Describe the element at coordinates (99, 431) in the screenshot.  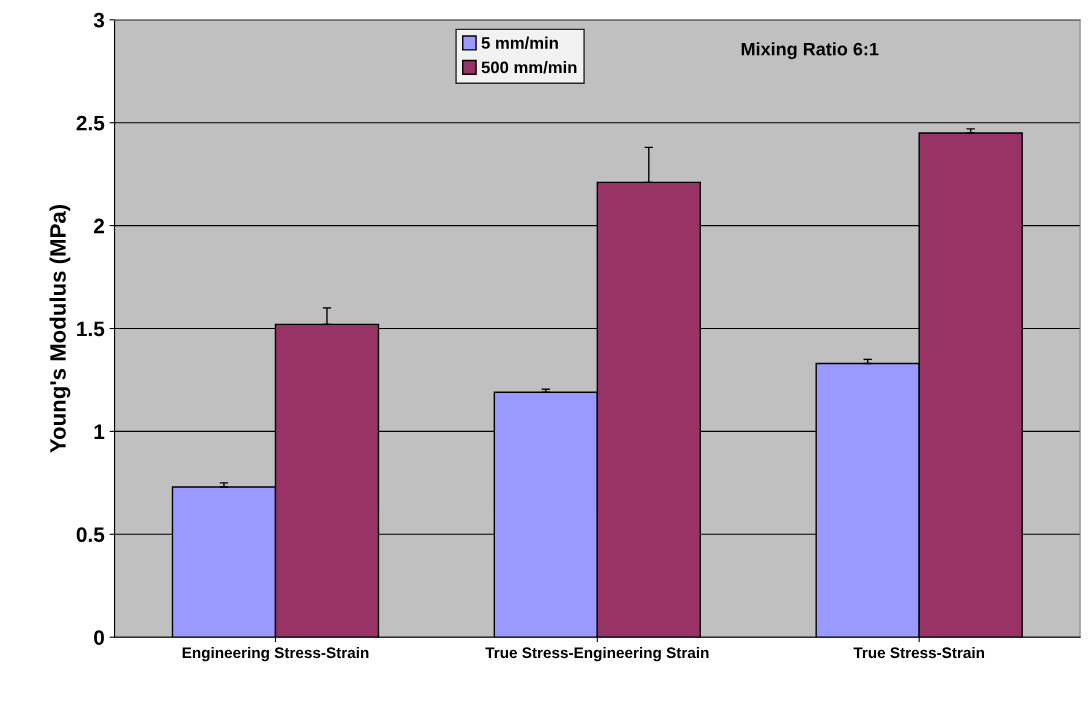
I see `y-tick-label: 1` at that location.